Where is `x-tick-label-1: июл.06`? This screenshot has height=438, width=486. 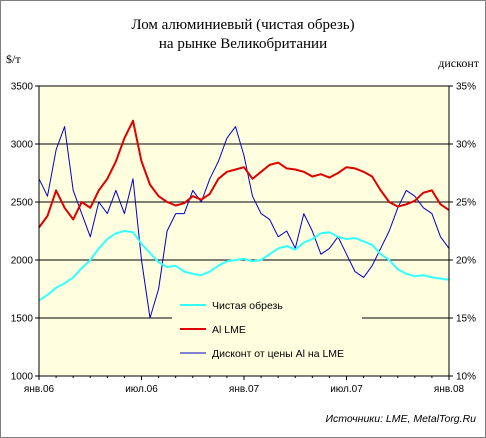
x-tick-label-1: июл.06 is located at coordinates (141, 389).